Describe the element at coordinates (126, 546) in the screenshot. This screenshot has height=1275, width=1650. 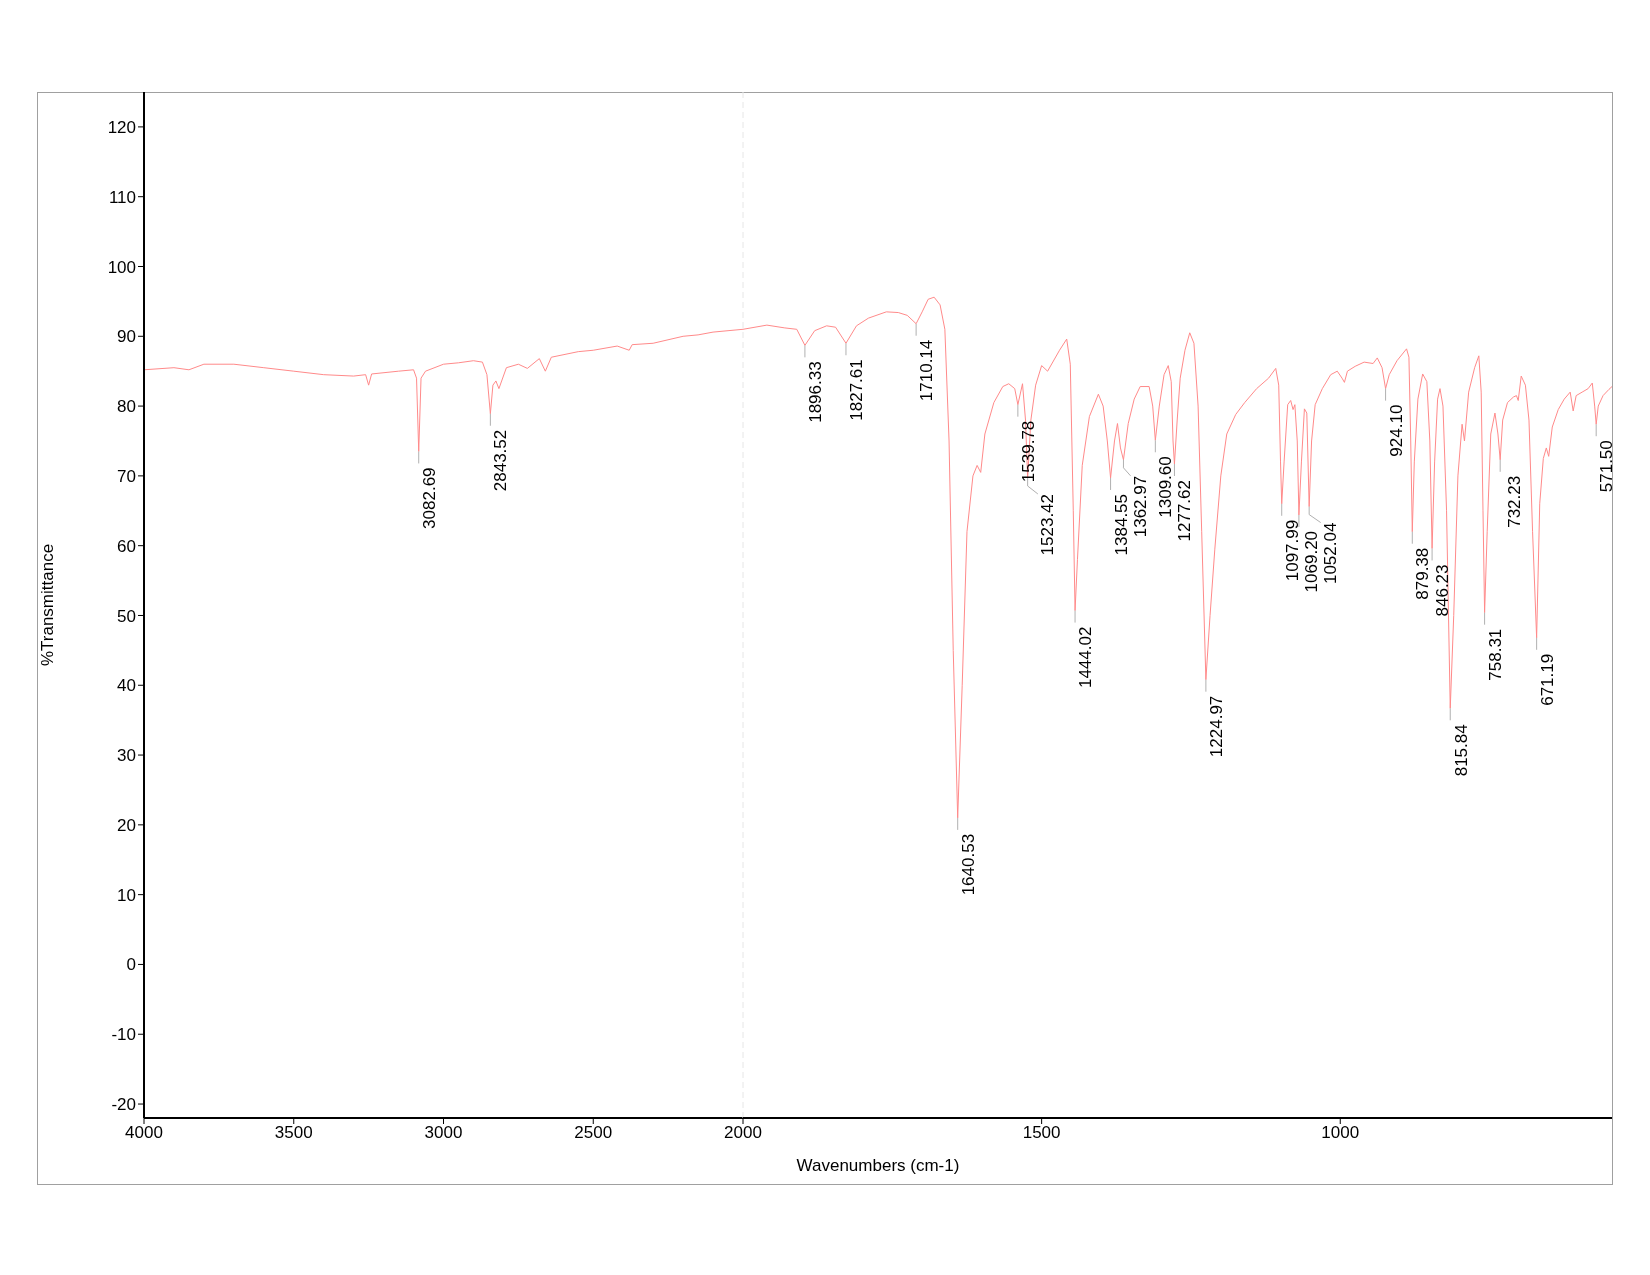
I see `y-tick-label: 60` at that location.